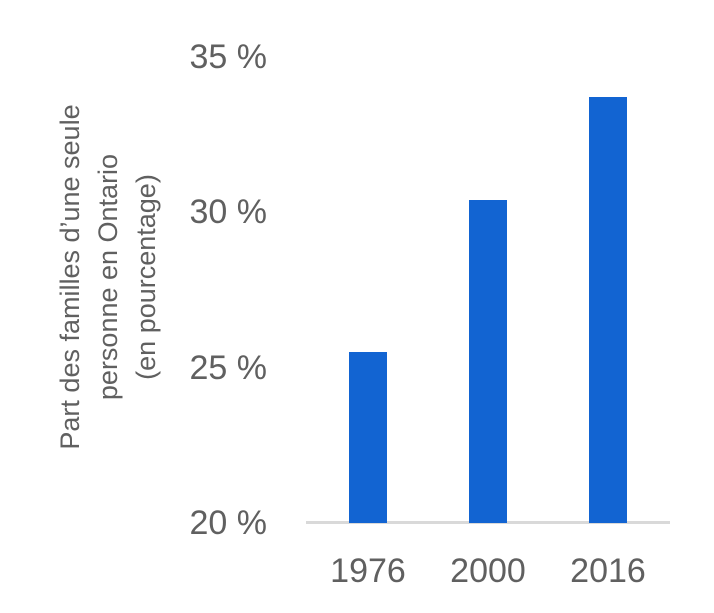  I want to click on y-axis-title-line-2: personne en Ontario, so click(108, 277).